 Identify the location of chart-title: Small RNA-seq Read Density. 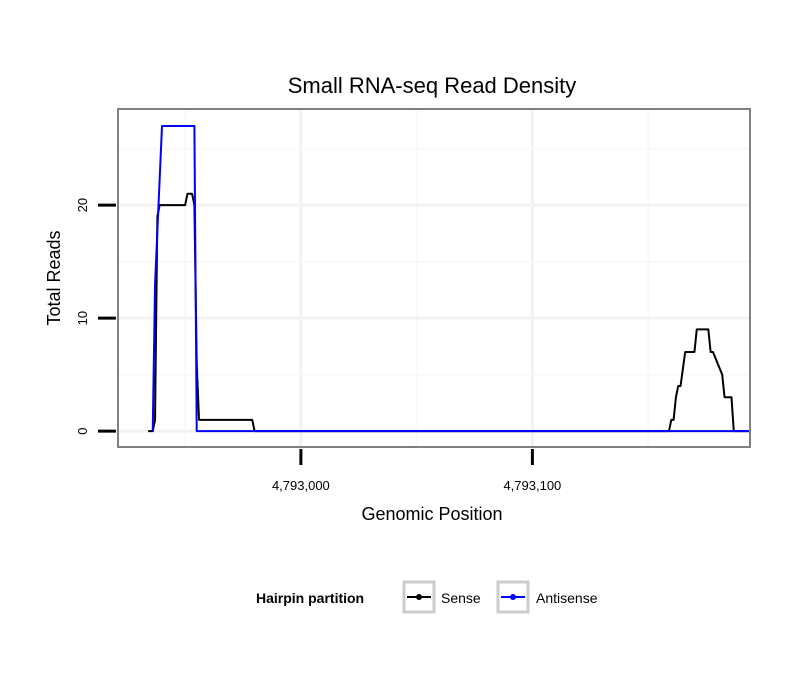
(432, 85).